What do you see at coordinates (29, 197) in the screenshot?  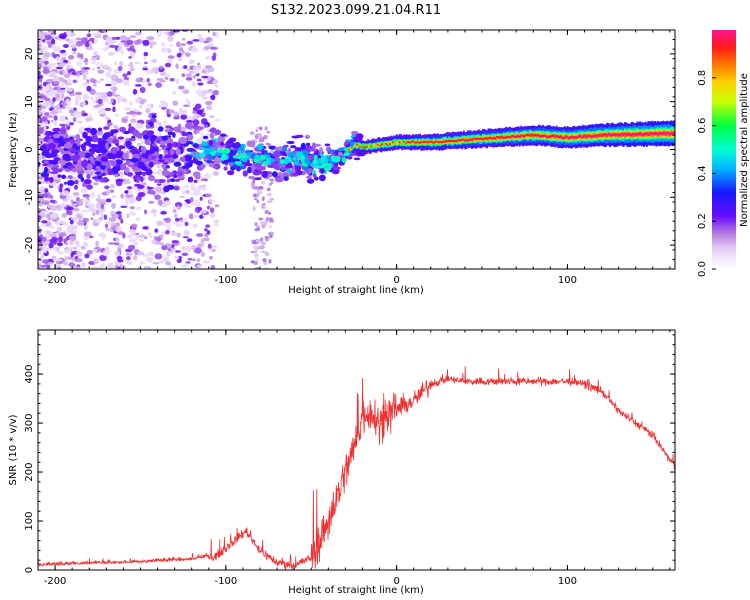 I see `y-tick-label: -10` at bounding box center [29, 197].